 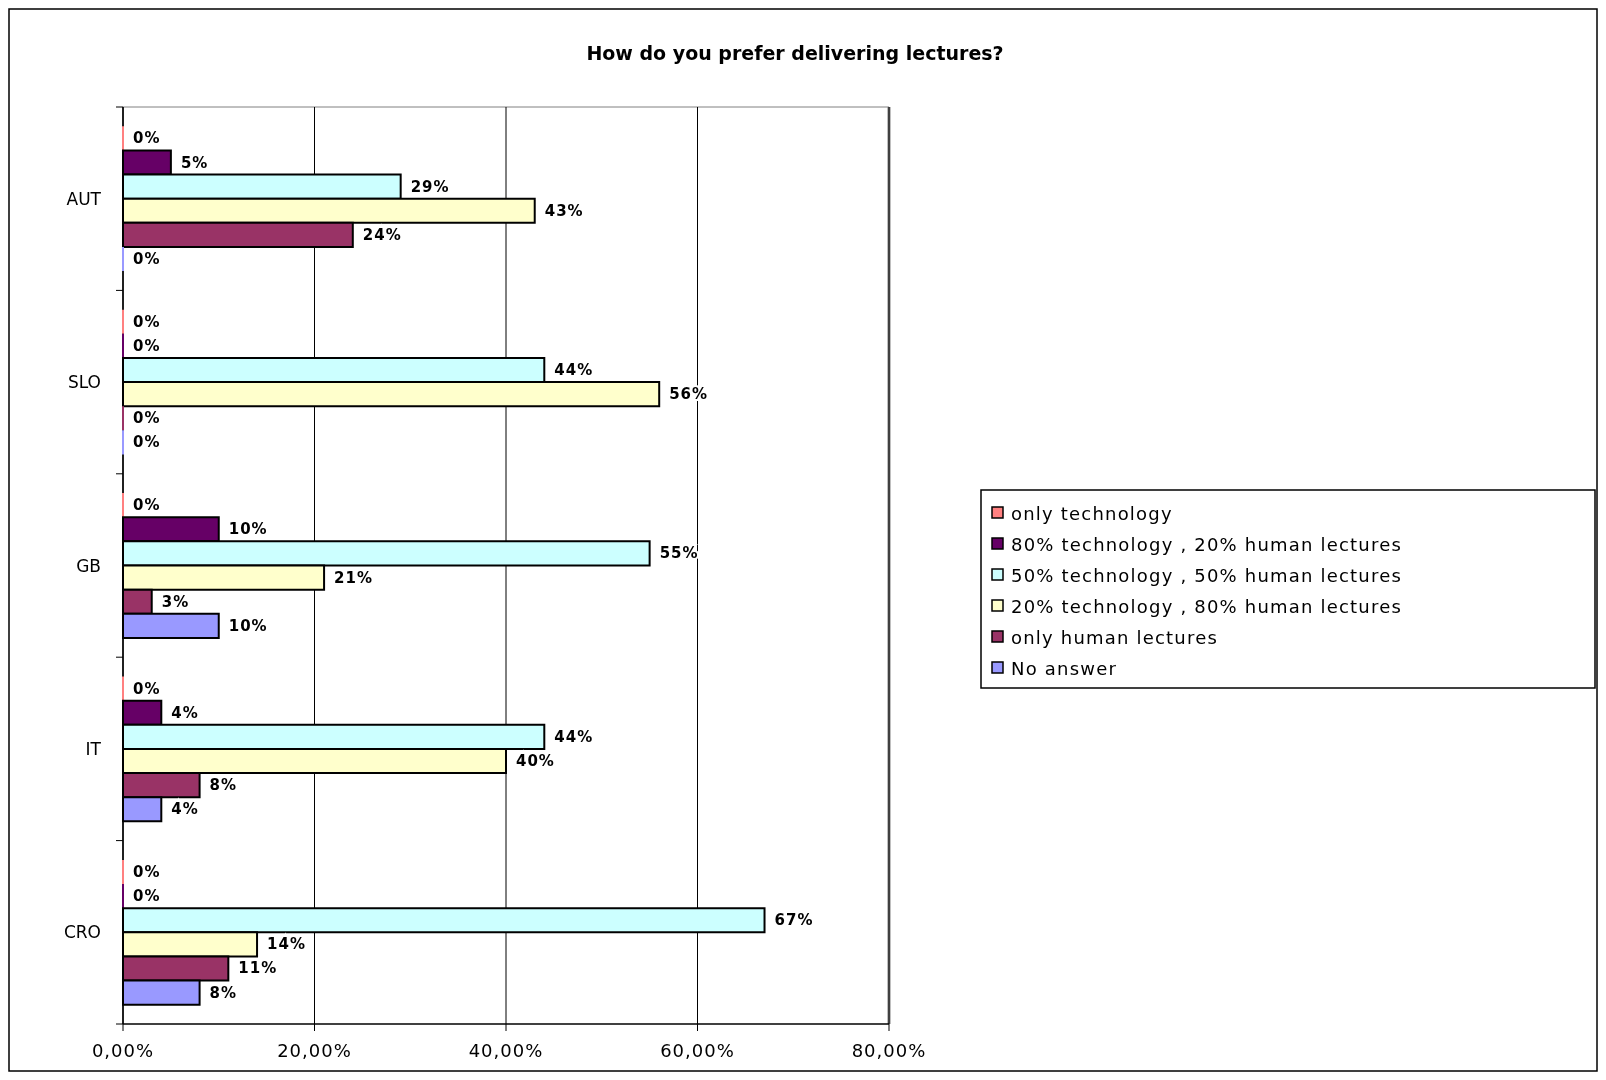 I want to click on data-label: 29%, so click(x=430, y=186).